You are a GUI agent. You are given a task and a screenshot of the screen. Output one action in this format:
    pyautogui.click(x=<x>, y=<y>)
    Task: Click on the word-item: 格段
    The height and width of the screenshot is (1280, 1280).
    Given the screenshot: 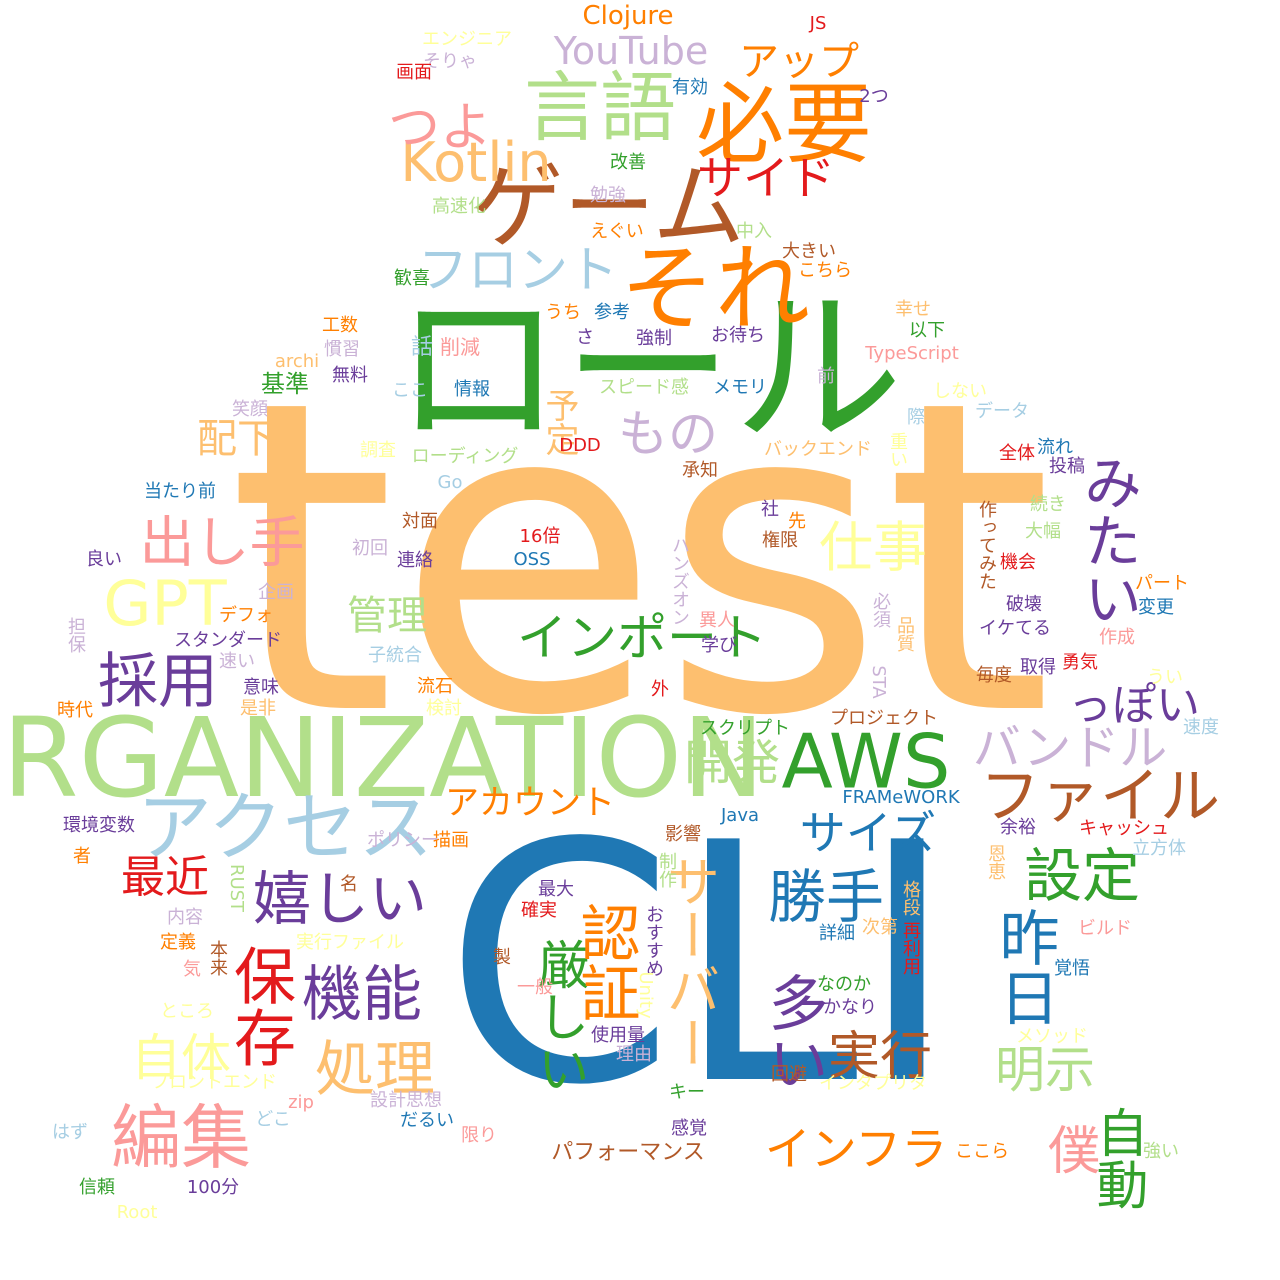 What is the action you would take?
    pyautogui.click(x=910, y=898)
    